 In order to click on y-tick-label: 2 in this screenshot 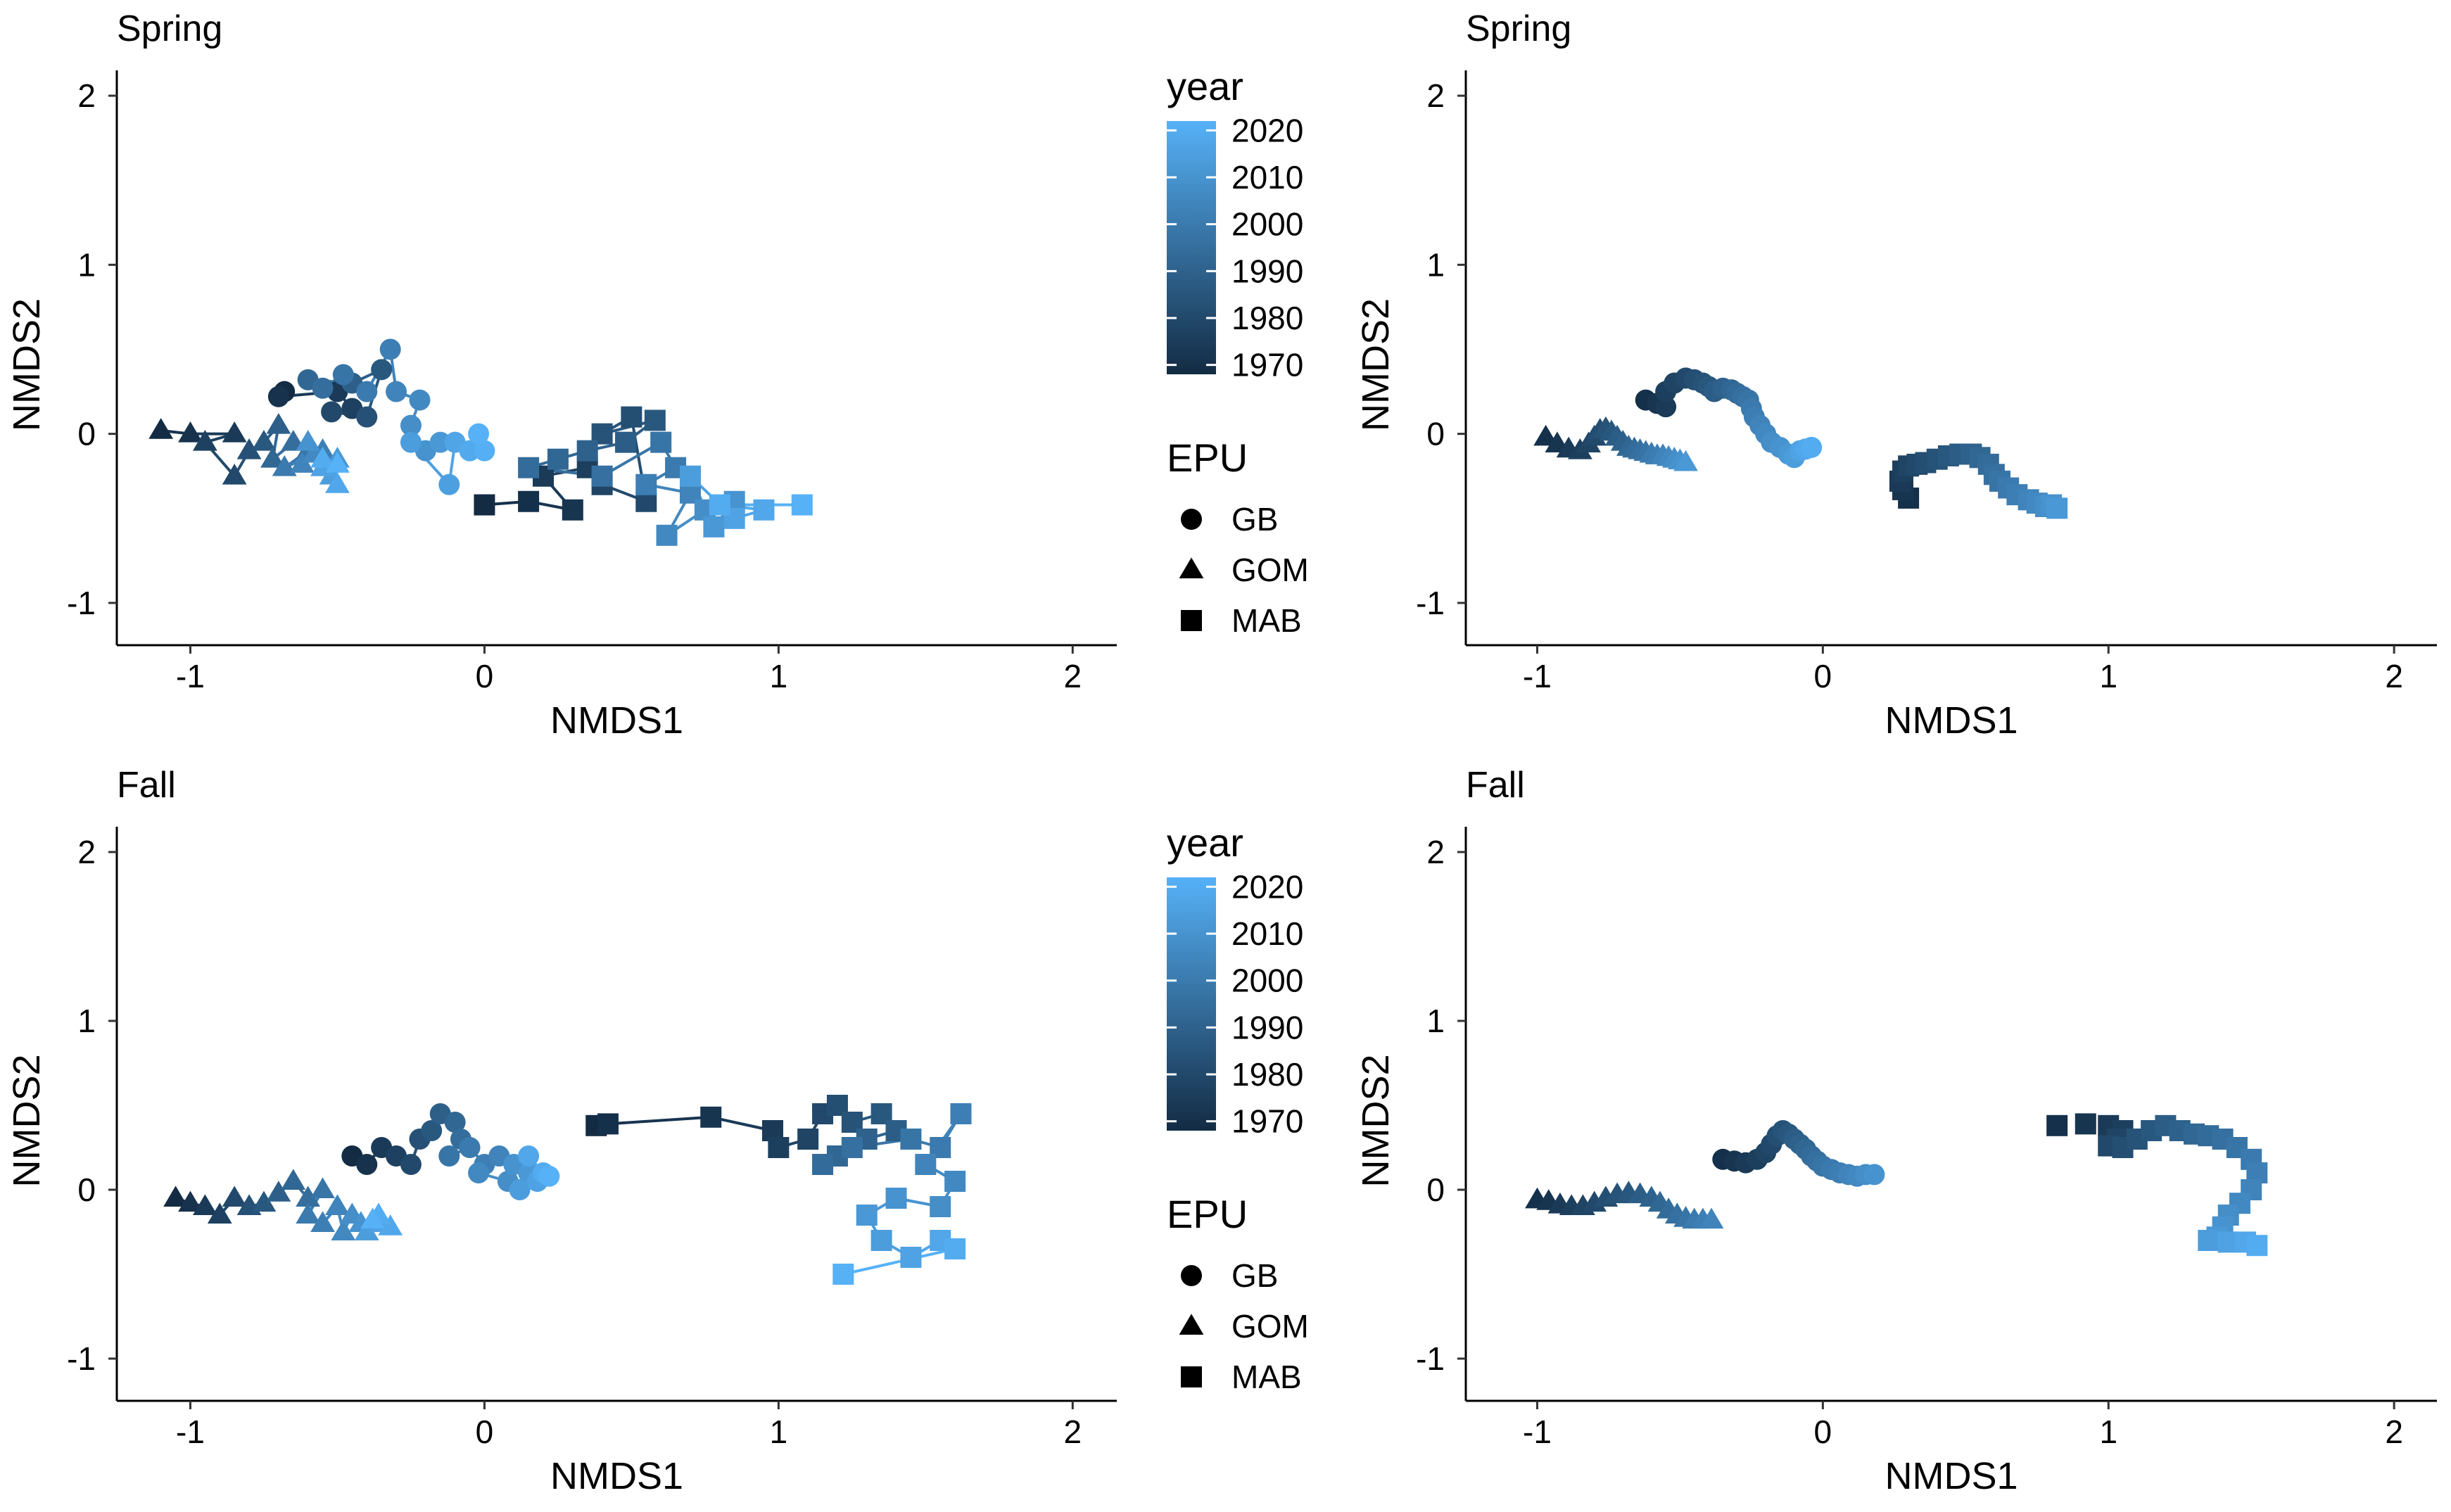, I will do `click(86, 95)`.